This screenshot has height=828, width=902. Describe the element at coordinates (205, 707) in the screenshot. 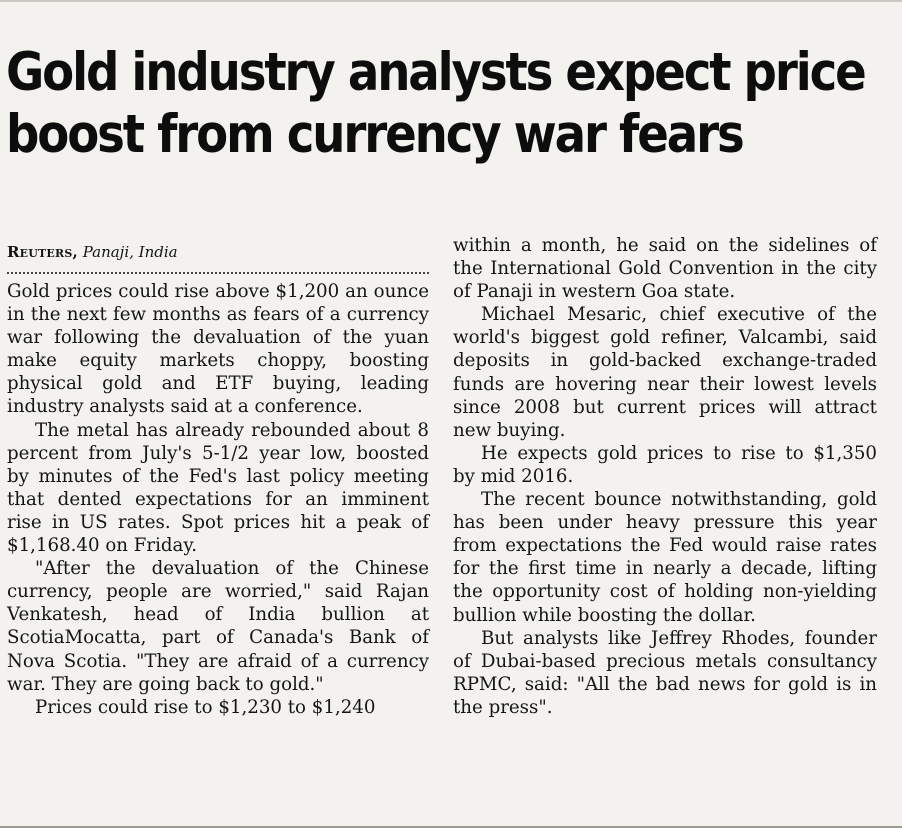

I see `article-paragraph: Prices could rise to $1,230 to $1,240` at that location.